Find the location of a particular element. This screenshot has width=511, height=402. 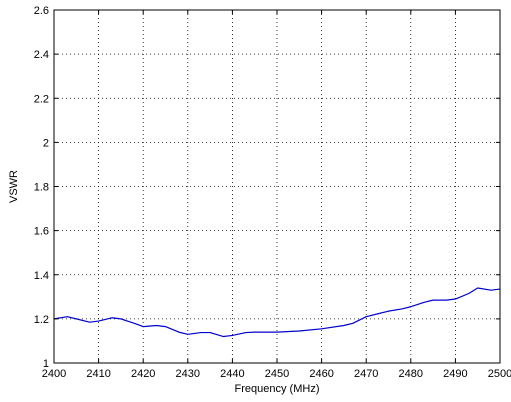

x-tick-label: 2490 is located at coordinates (455, 374).